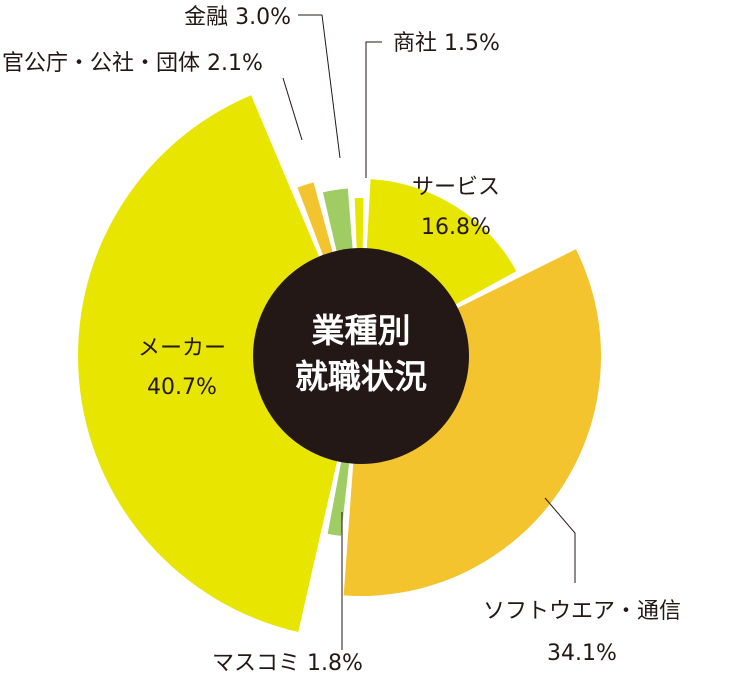 The image size is (741, 677). I want to click on leader-line-government, so click(292, 109).